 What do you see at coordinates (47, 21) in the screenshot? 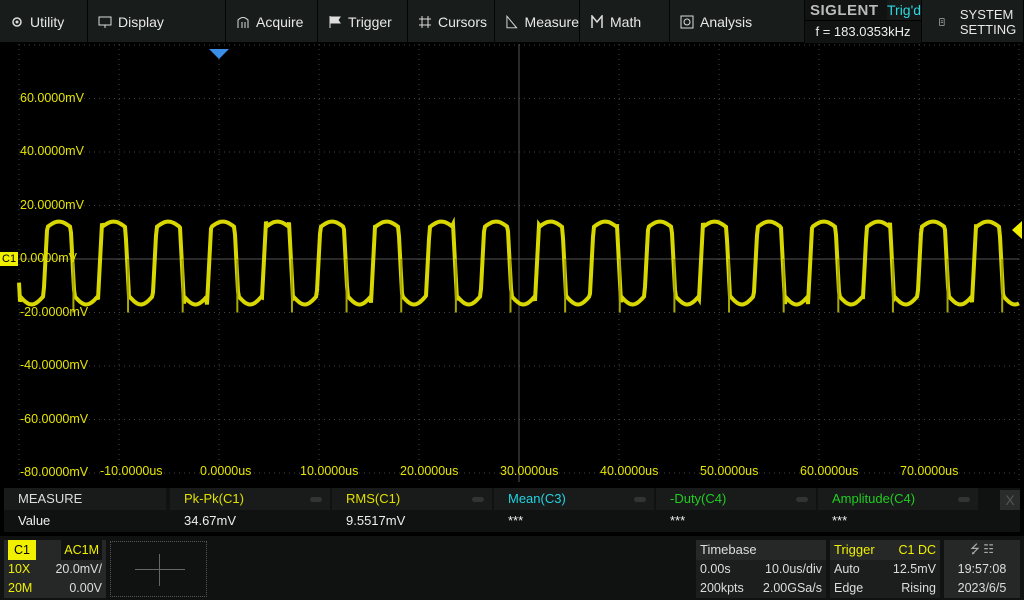
I see `menu-label: Utility` at bounding box center [47, 21].